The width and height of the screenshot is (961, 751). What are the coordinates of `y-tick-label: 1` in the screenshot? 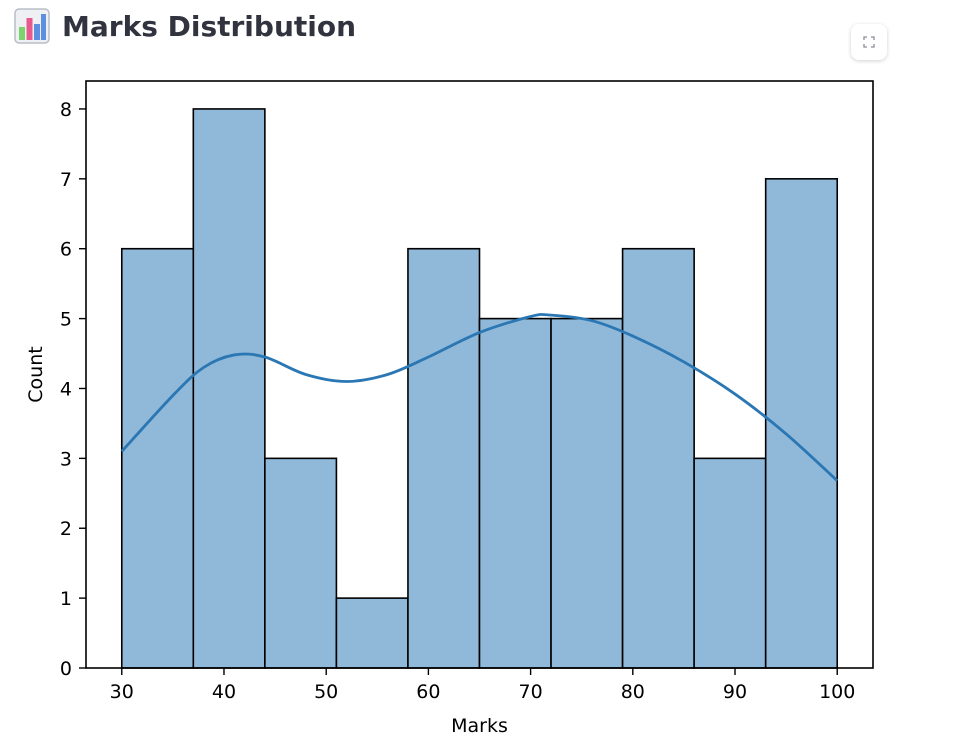 It's located at (66, 599).